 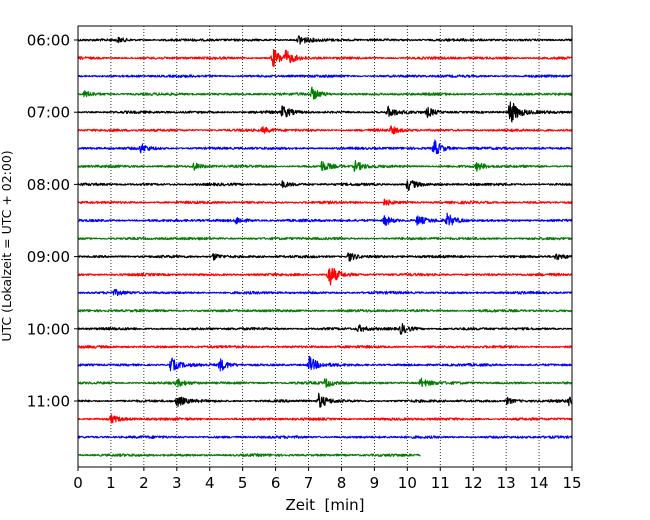 I want to click on x-tick-label-2: 2, so click(x=144, y=483).